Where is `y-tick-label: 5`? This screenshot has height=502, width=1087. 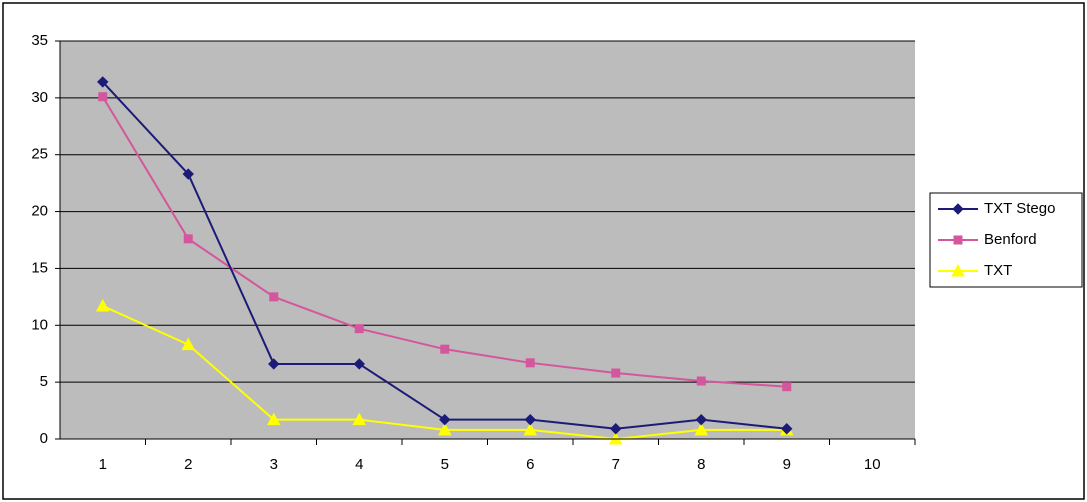
y-tick-label: 5 is located at coordinates (44, 381).